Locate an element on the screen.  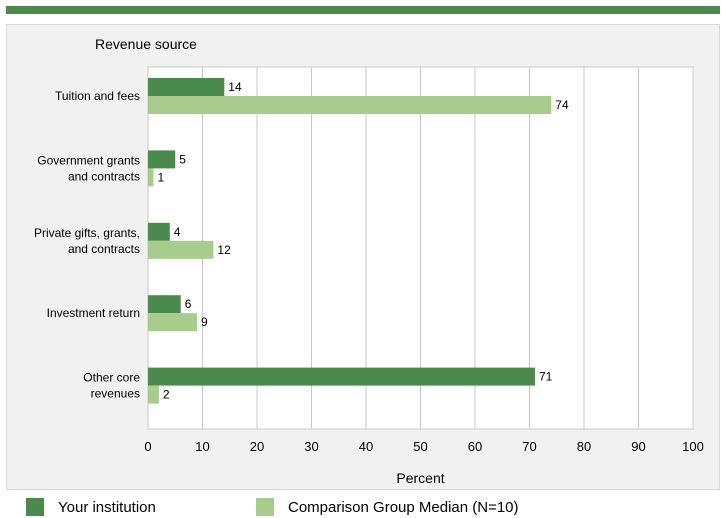
x-tick-label: 20 is located at coordinates (257, 446).